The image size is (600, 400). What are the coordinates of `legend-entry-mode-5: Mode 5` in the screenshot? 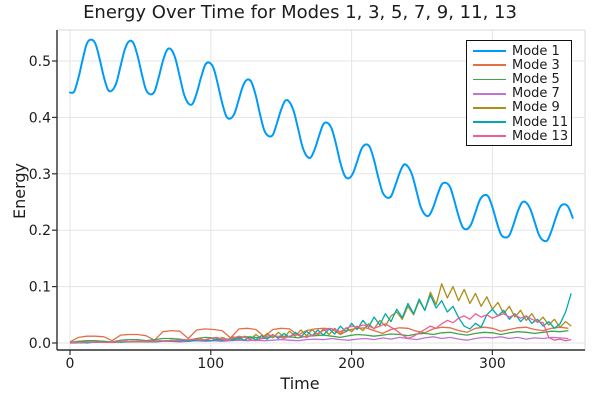 It's located at (522, 79).